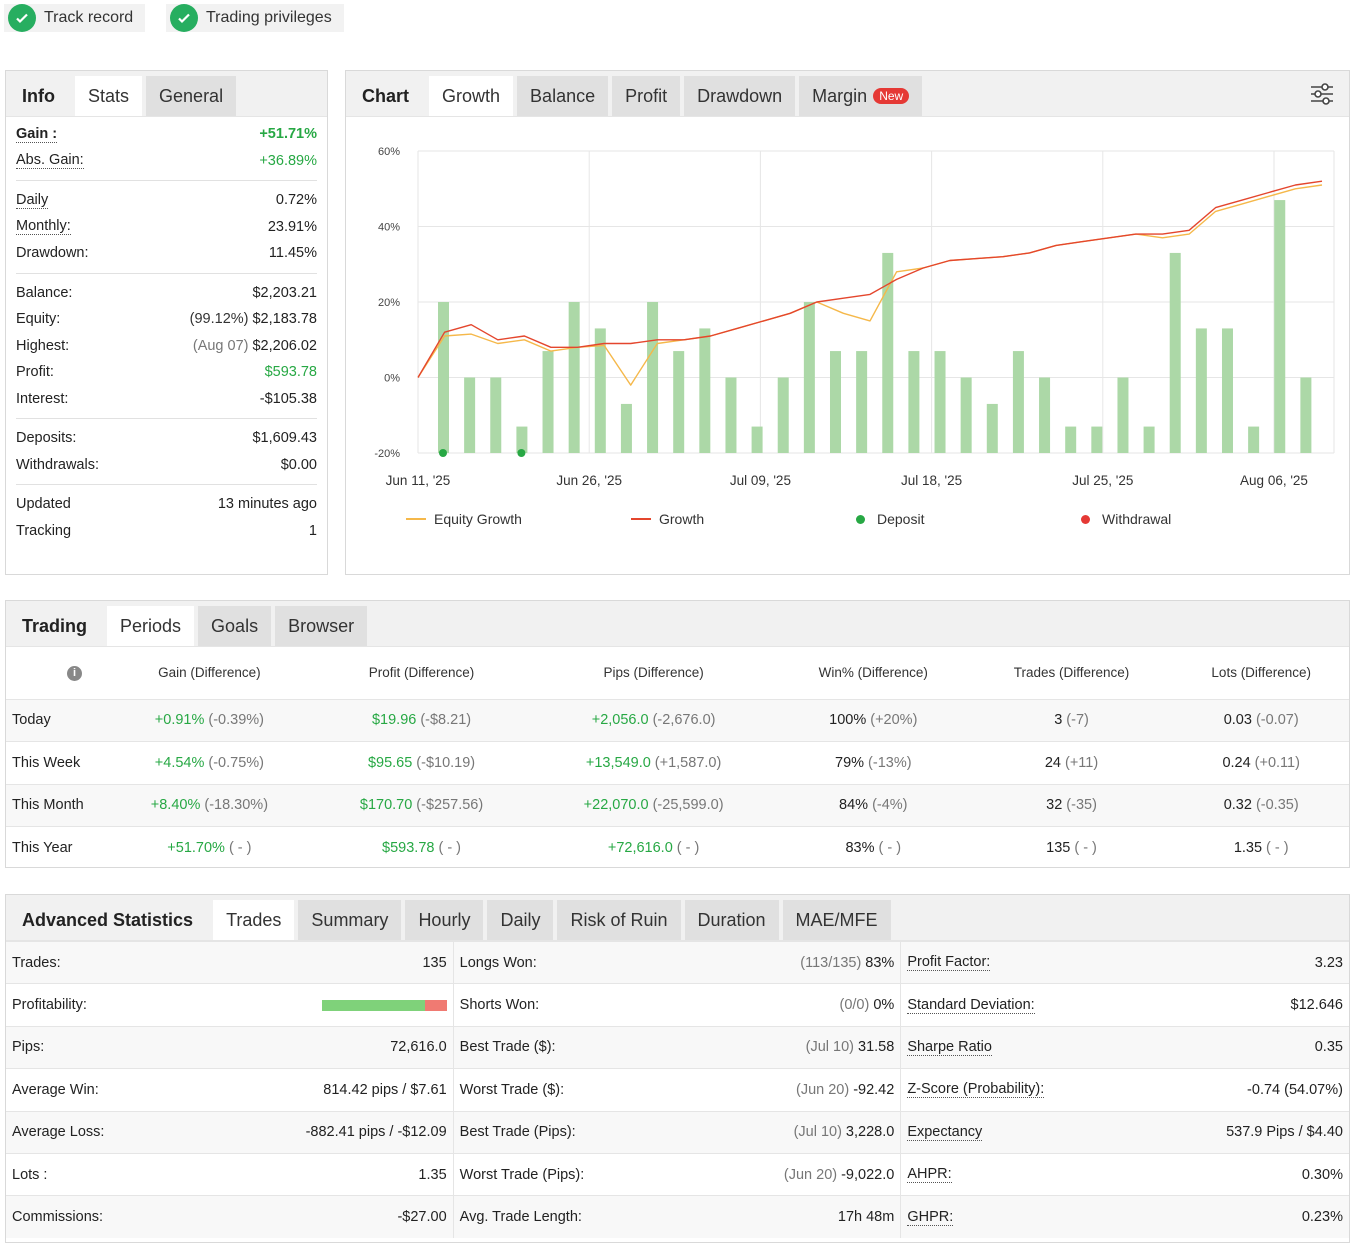  What do you see at coordinates (930, 1217) in the screenshot?
I see `stat-label: GHPR:` at bounding box center [930, 1217].